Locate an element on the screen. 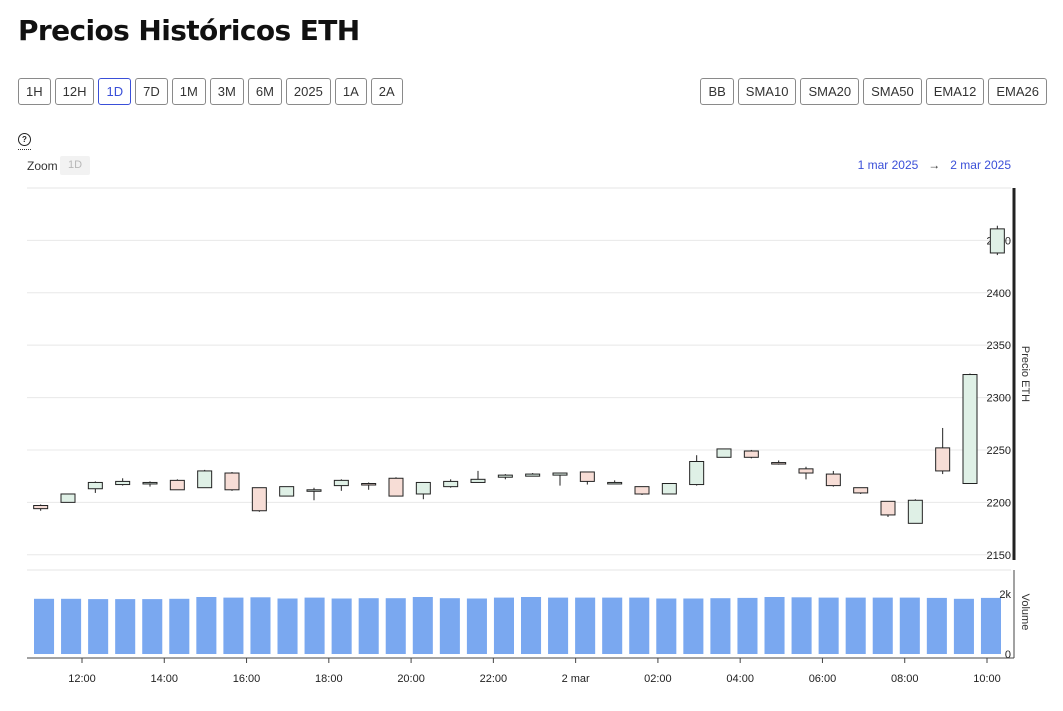 The height and width of the screenshot is (711, 1063). period-button-6m: 6M is located at coordinates (264, 91).